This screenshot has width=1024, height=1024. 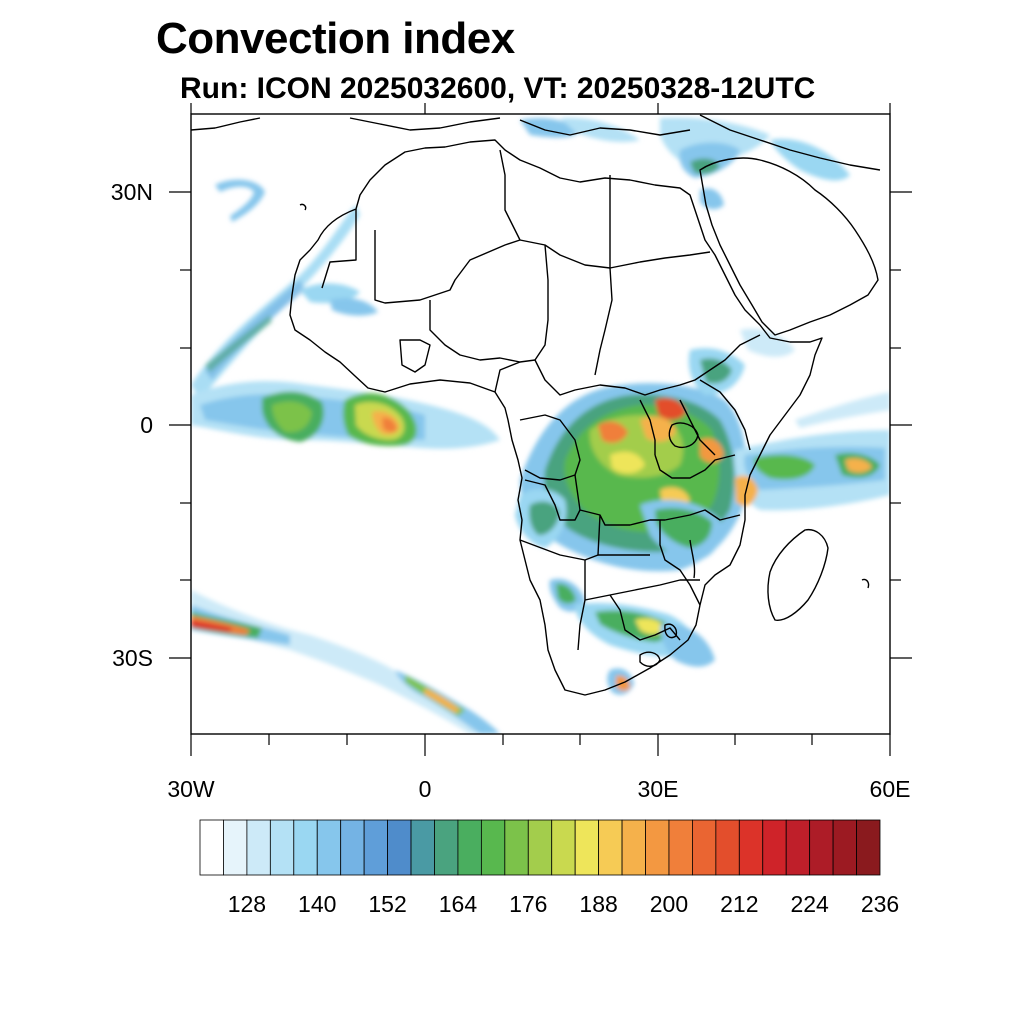 What do you see at coordinates (387, 904) in the screenshot?
I see `colorbar-tick-label: 152` at bounding box center [387, 904].